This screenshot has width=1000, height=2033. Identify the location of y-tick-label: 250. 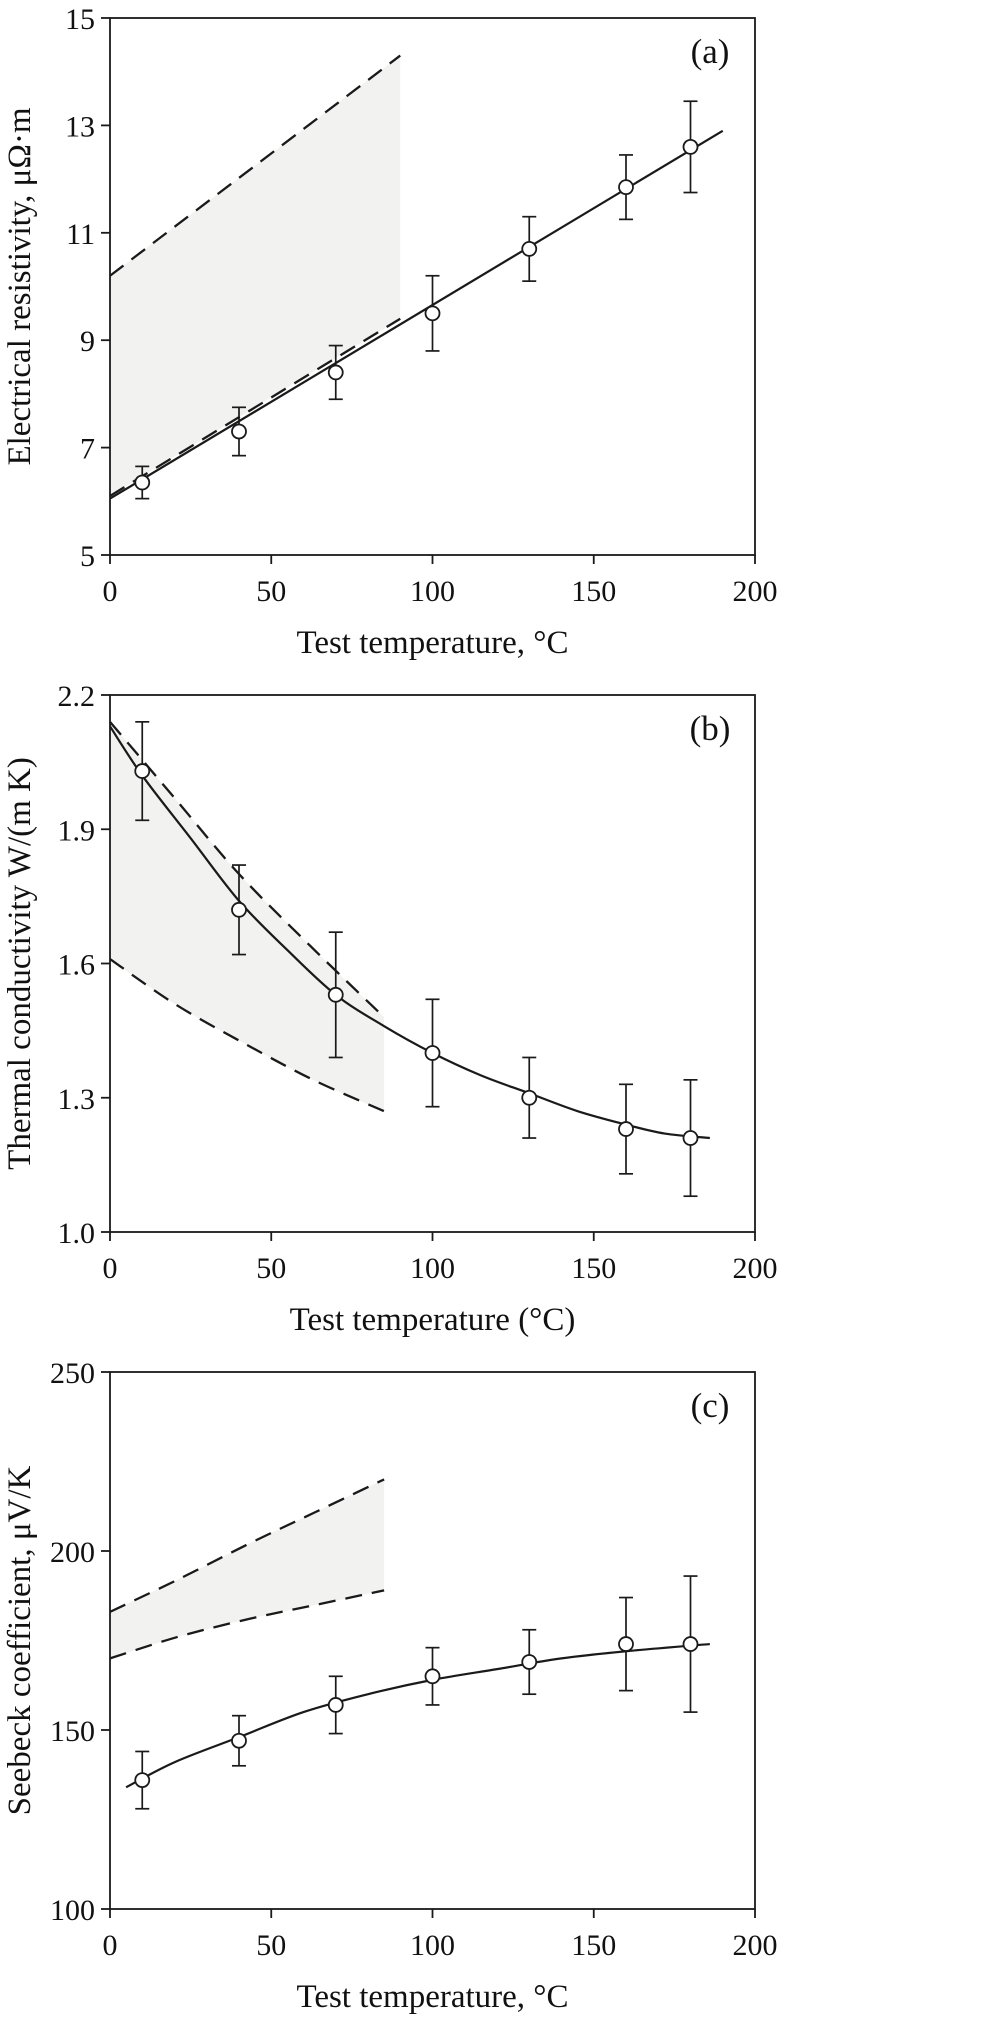
(72, 1373).